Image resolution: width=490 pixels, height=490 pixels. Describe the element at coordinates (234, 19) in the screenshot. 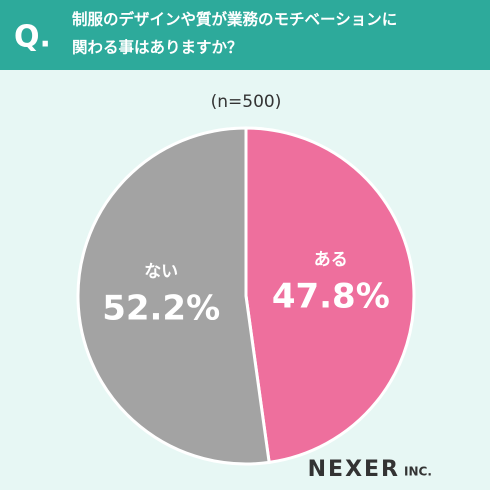

I see `chart-title: 制服のデザインや質が業務のモチベーションに` at that location.